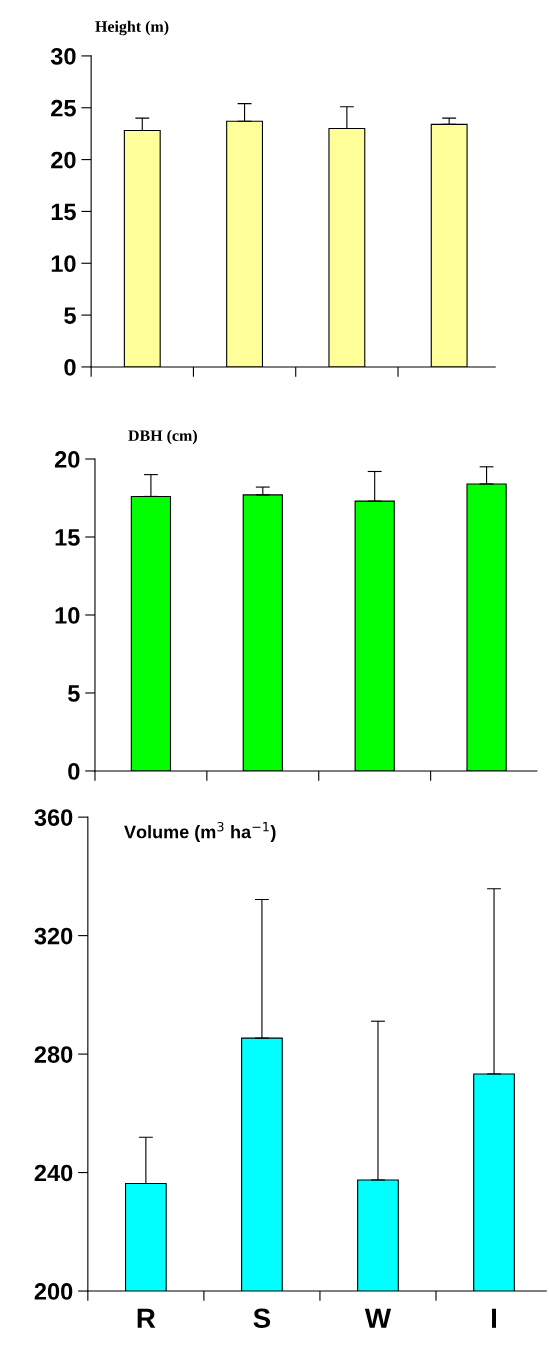  Describe the element at coordinates (53, 1173) in the screenshot. I see `y-tick-label: 240` at that location.